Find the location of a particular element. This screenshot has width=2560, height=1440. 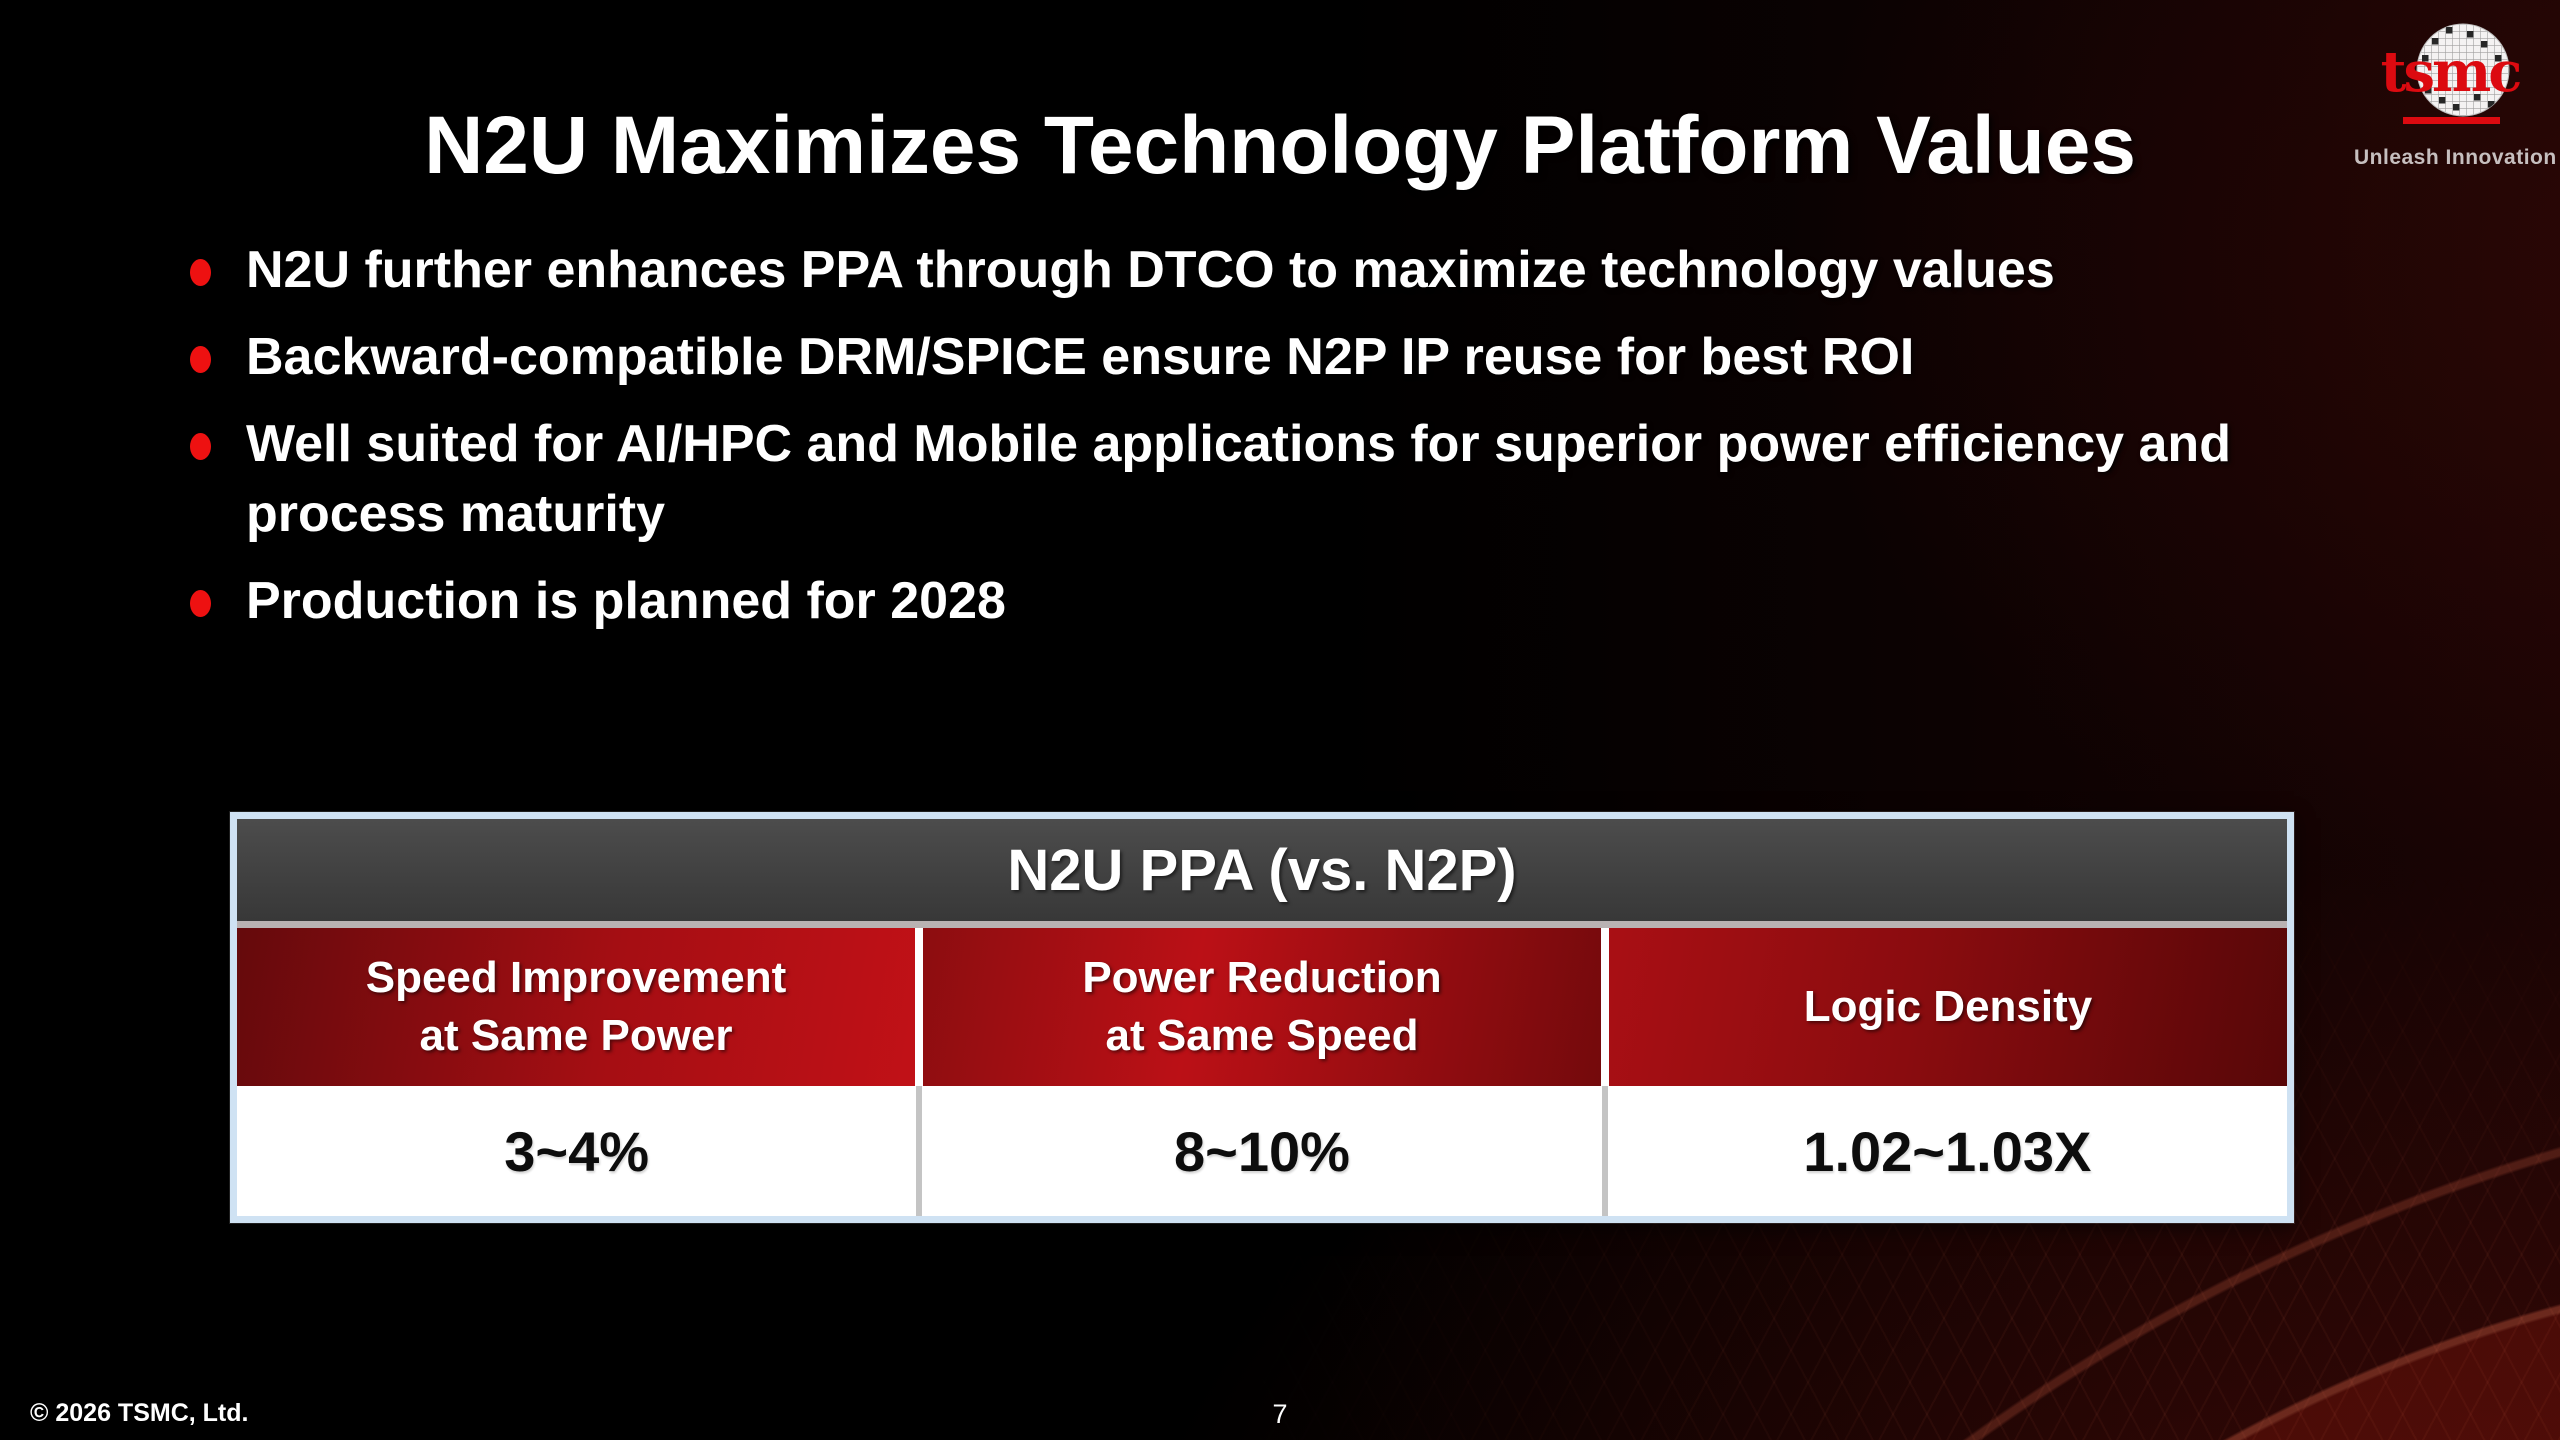

ppa-value-row: 3~4% 8~10% 1.02~1.03X is located at coordinates (1262, 1151).